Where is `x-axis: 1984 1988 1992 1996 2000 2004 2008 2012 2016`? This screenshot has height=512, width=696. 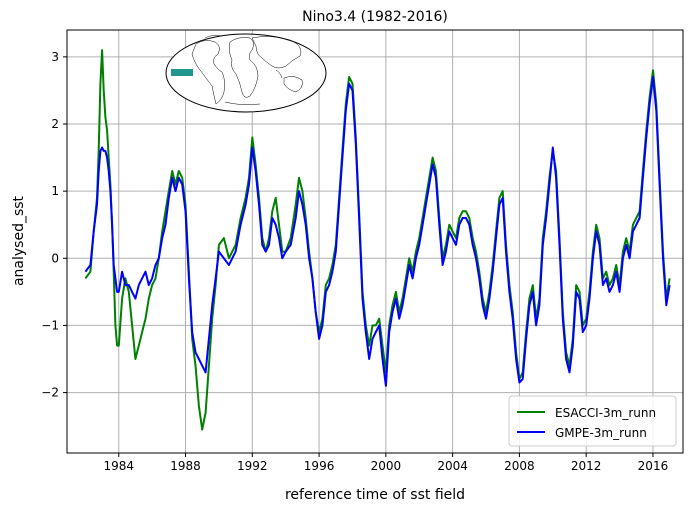 x-axis: 1984 1988 1992 1996 2000 2004 2008 2012 2016 is located at coordinates (385, 463).